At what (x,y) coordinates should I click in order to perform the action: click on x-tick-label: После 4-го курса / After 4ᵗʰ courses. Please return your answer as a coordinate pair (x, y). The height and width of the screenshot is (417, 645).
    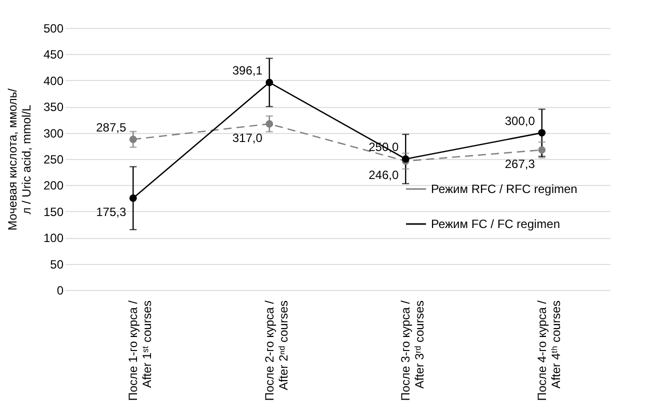
    Looking at the image, I should click on (548, 350).